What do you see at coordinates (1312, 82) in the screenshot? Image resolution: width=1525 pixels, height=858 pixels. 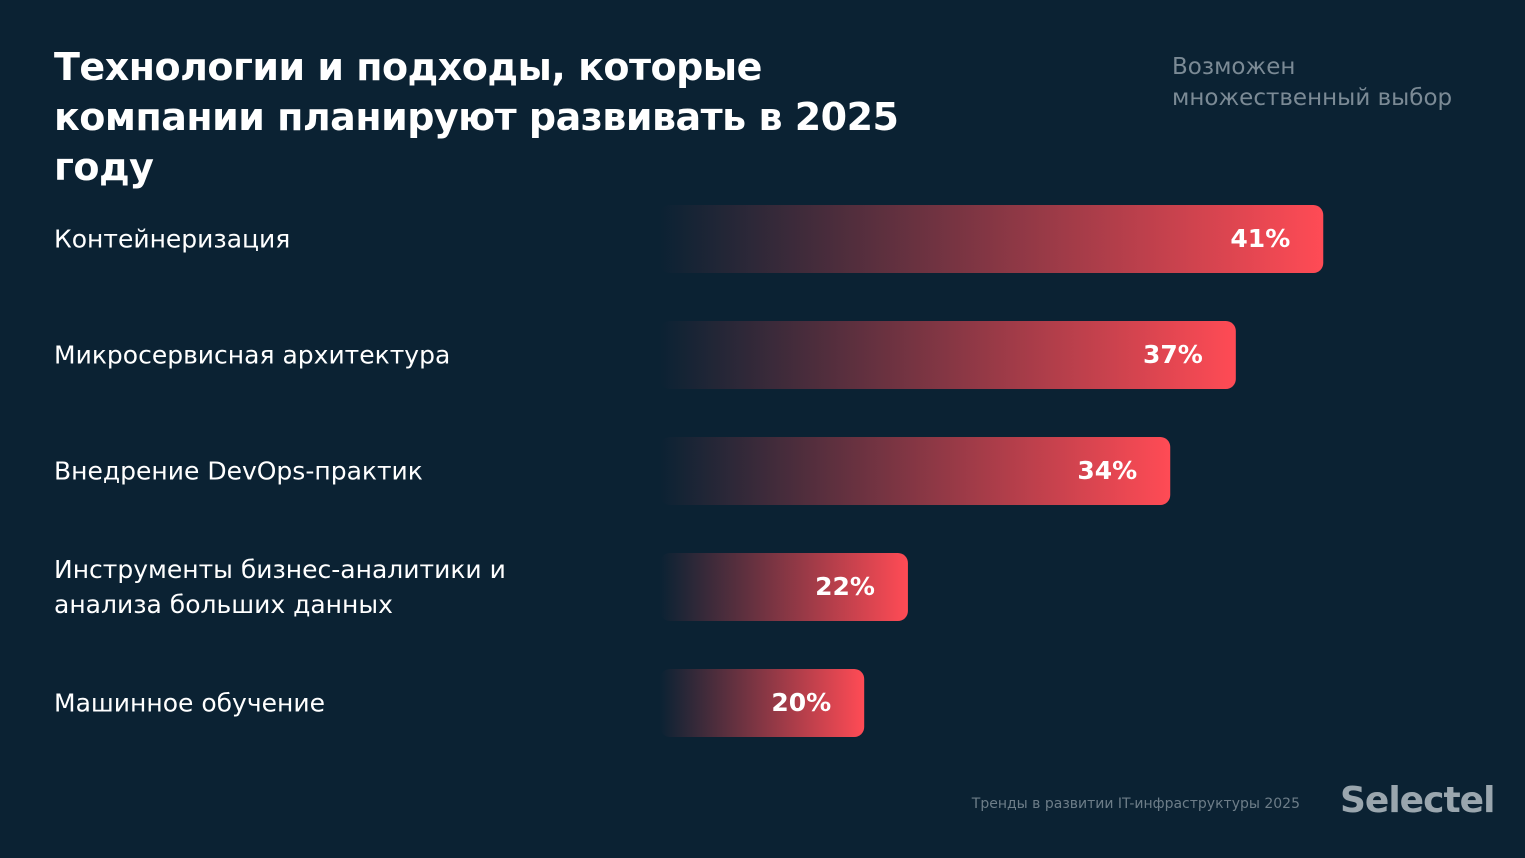 I see `chart-subtitle: Возможен множественный выбор` at bounding box center [1312, 82].